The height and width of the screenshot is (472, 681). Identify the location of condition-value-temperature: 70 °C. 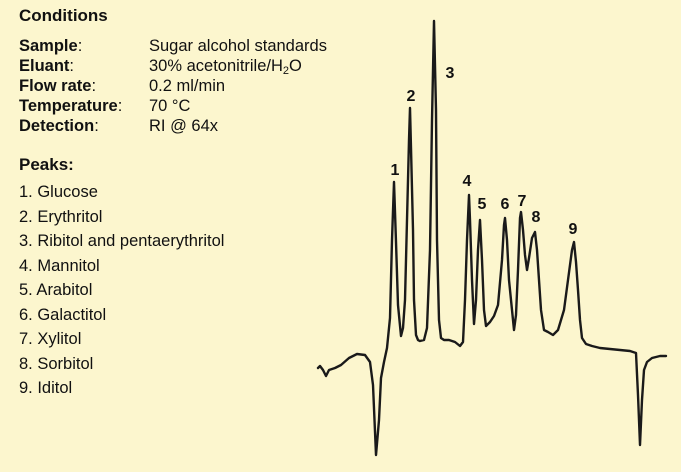
(170, 106).